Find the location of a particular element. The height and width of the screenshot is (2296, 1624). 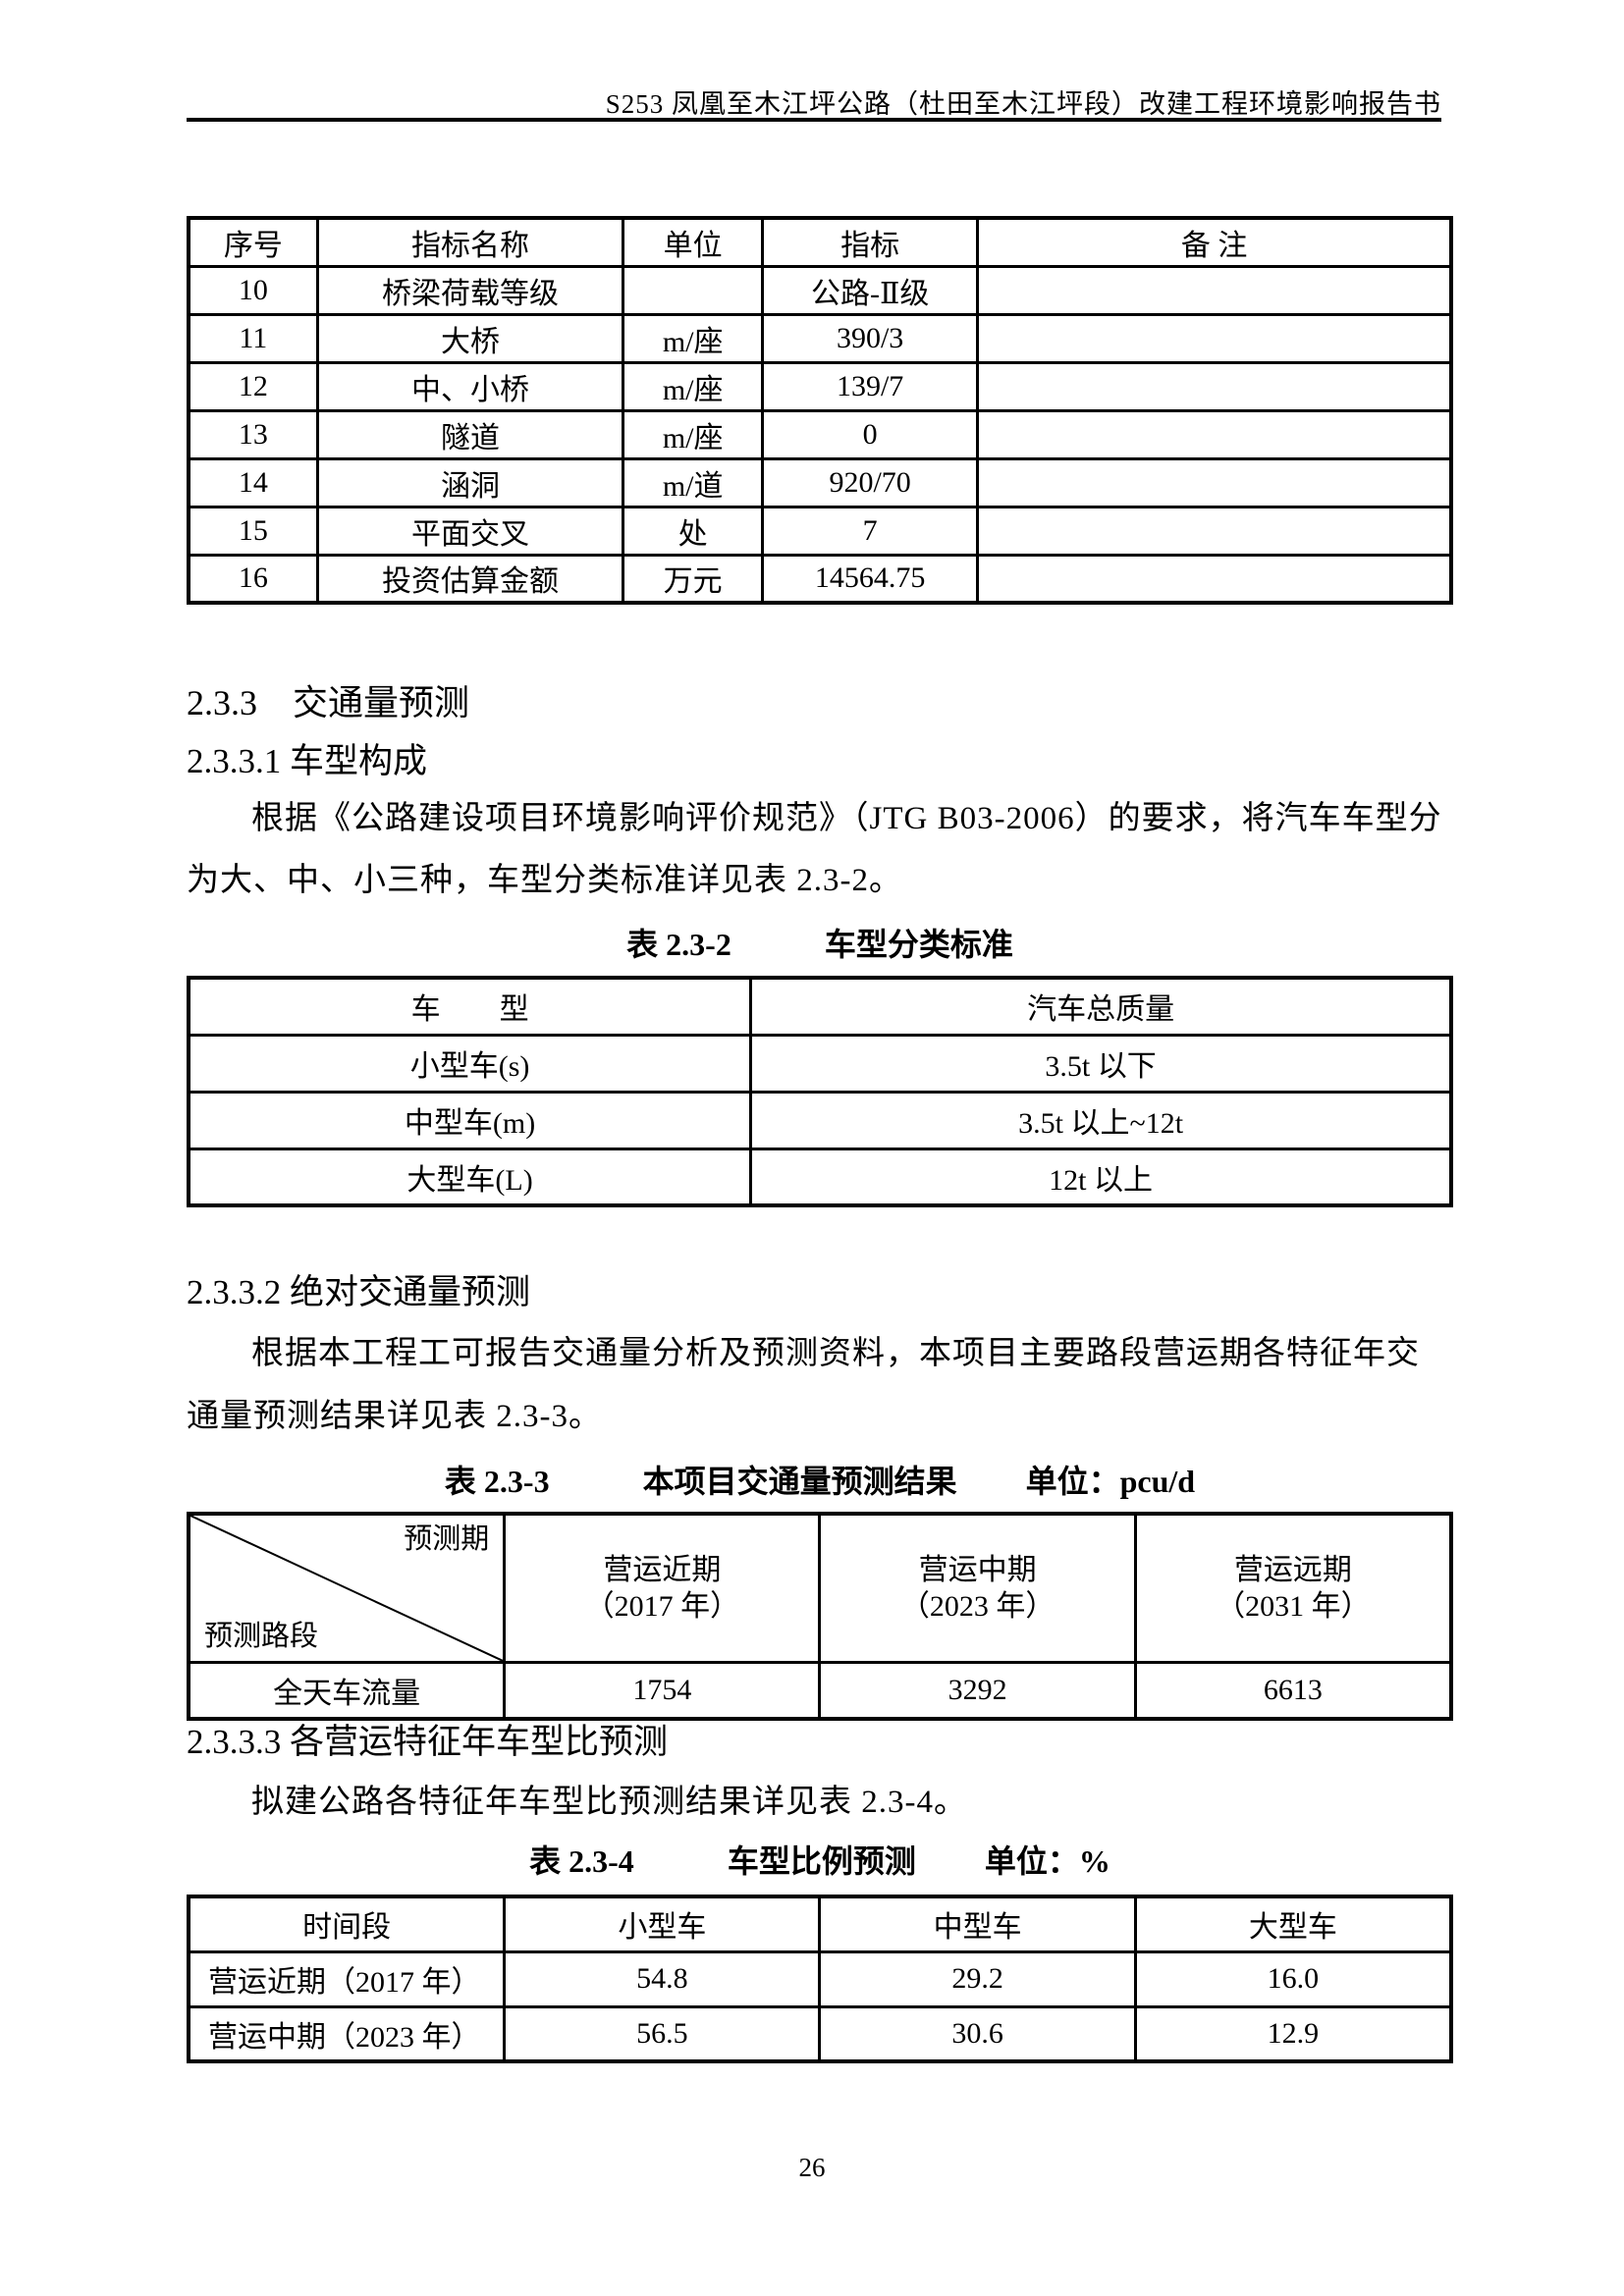

table-row: 小型车(s) 3.5t 以下 is located at coordinates (820, 1064).